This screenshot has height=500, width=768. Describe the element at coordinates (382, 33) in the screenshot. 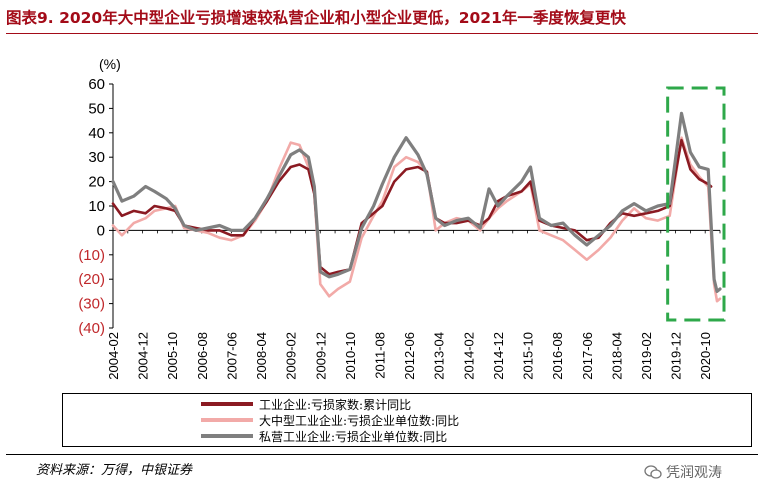

I see `title-divider` at that location.